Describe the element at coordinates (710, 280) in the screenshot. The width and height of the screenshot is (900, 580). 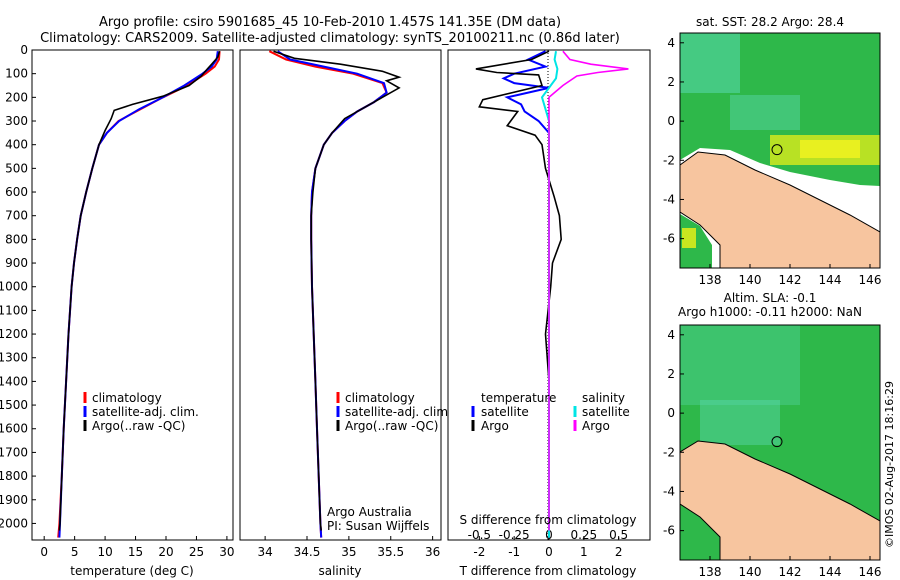
I see `map-x-tick-label: 138` at that location.